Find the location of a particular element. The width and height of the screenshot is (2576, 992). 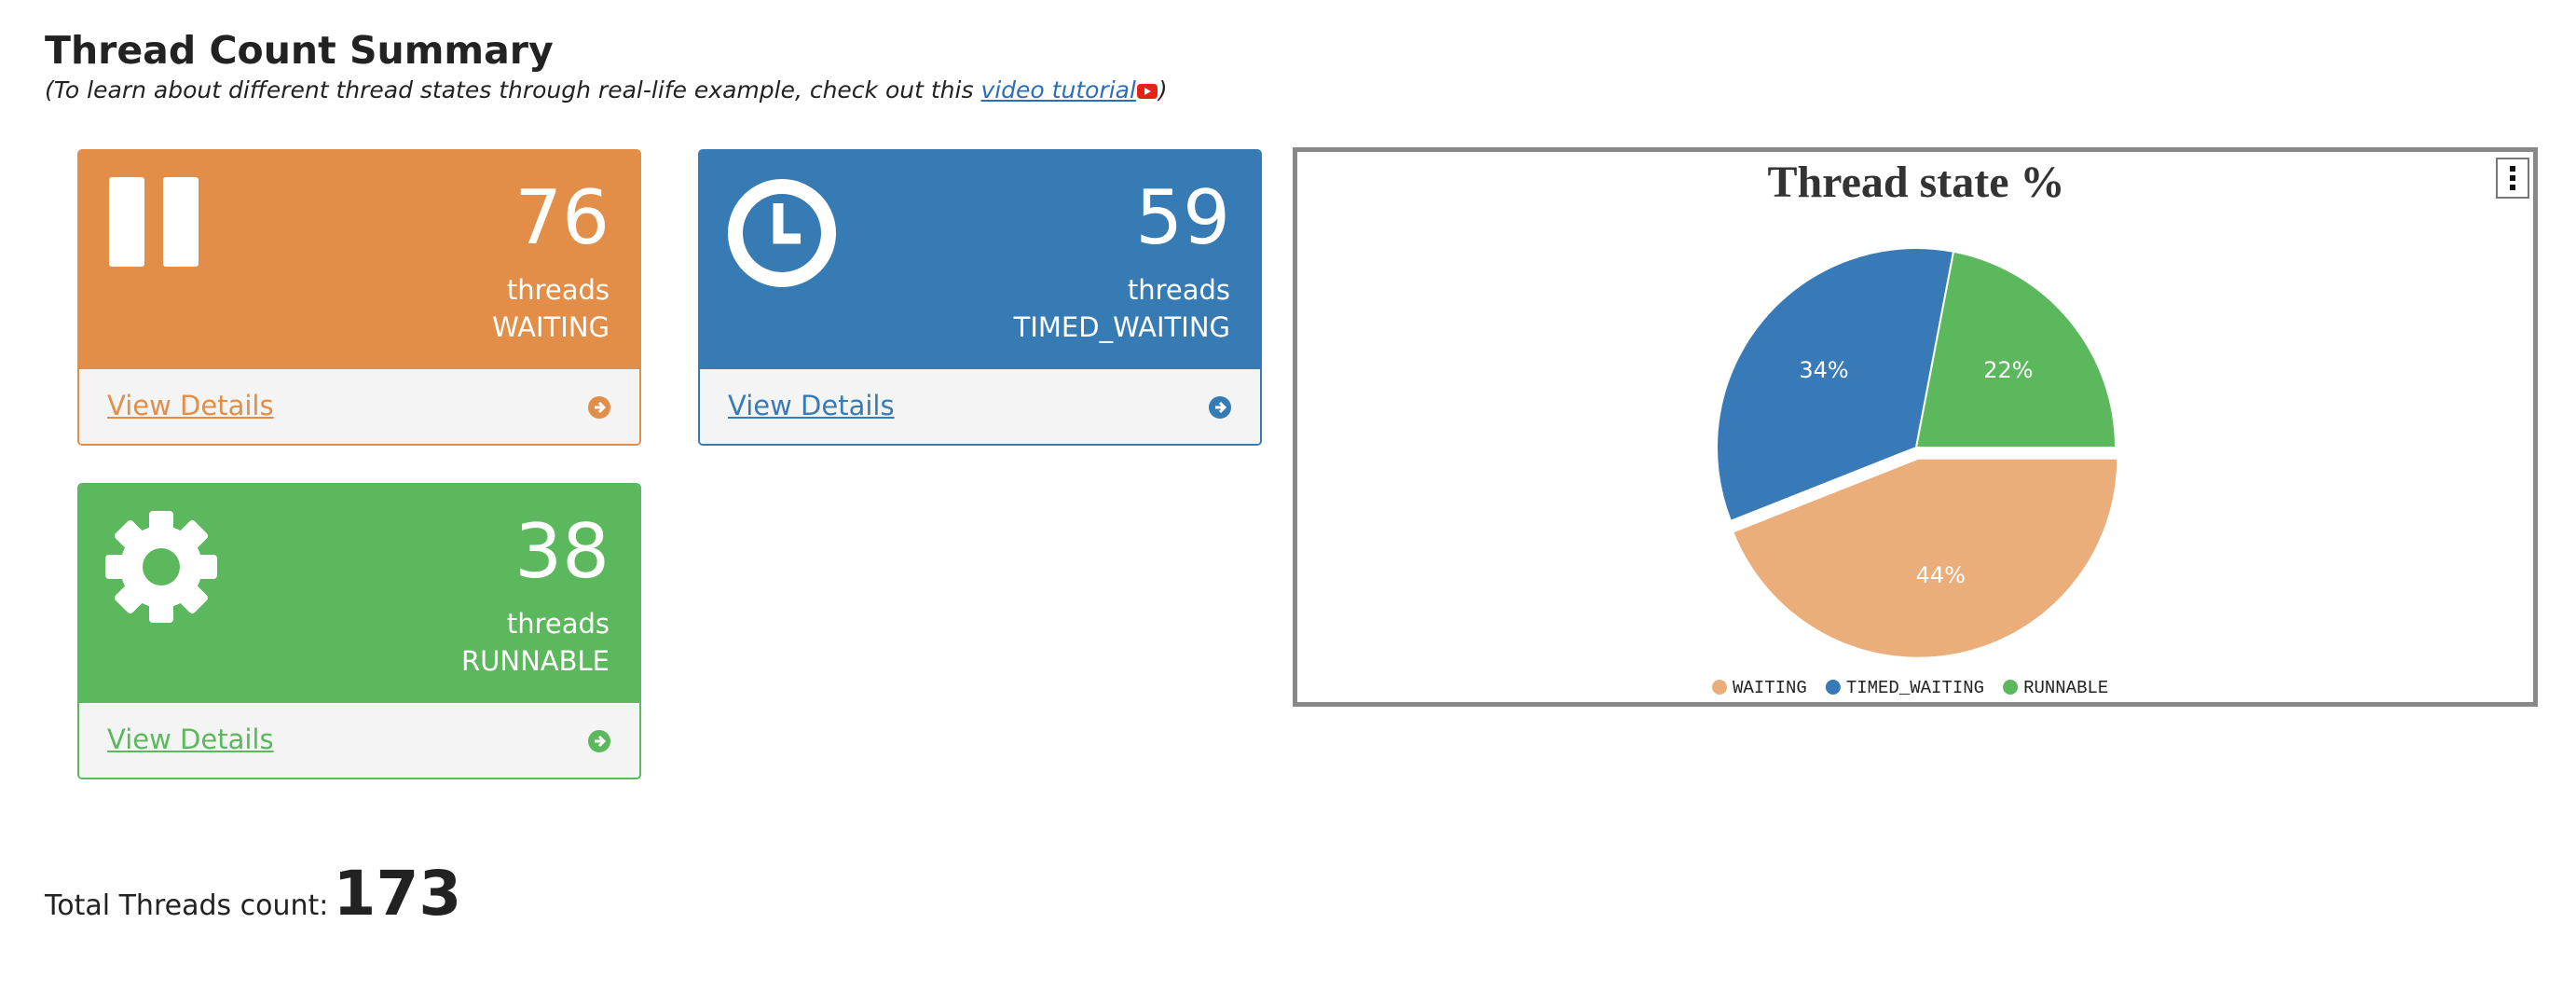

waiting-card: 76 threads WAITING View Details is located at coordinates (359, 297).